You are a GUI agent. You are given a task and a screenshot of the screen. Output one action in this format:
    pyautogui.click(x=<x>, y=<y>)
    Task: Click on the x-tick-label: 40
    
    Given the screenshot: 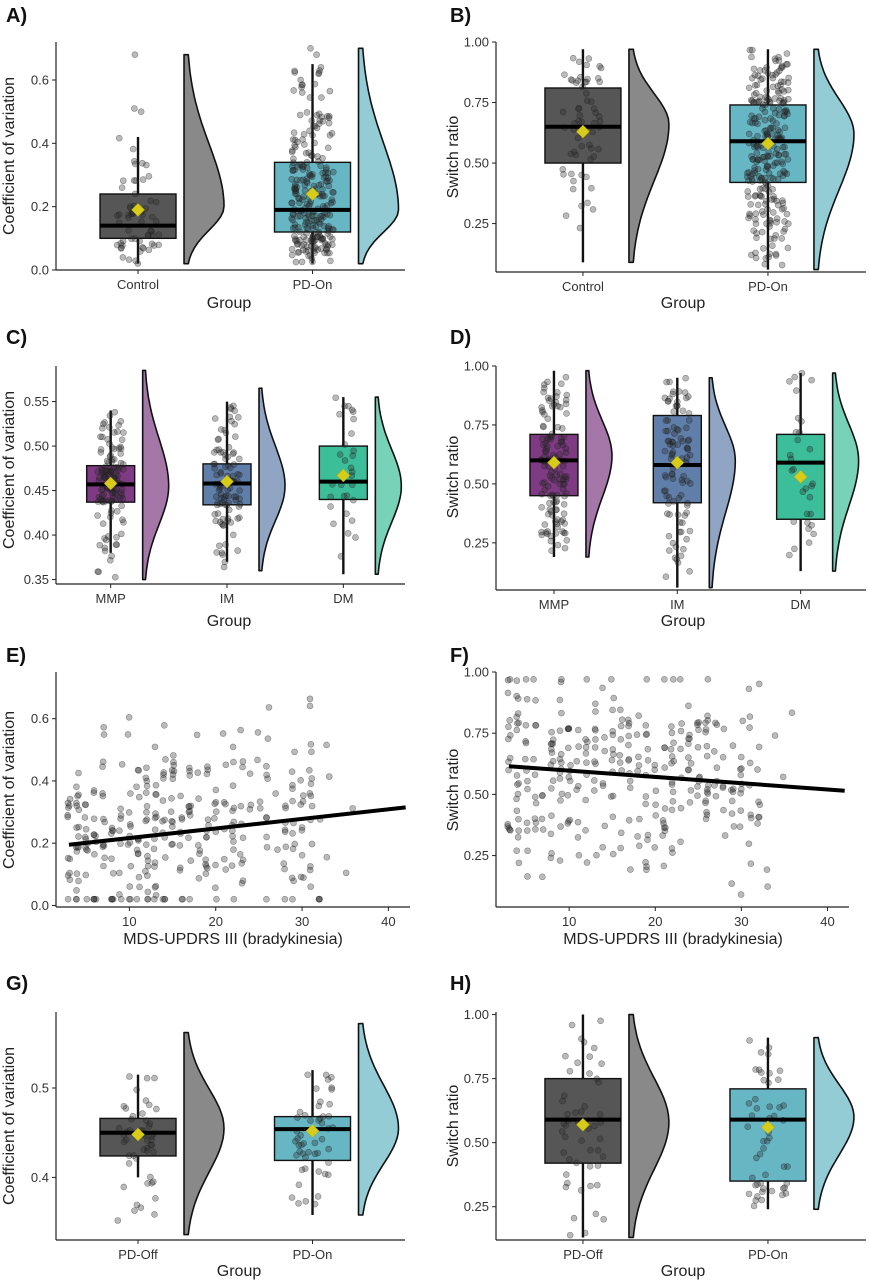 What is the action you would take?
    pyautogui.click(x=388, y=921)
    